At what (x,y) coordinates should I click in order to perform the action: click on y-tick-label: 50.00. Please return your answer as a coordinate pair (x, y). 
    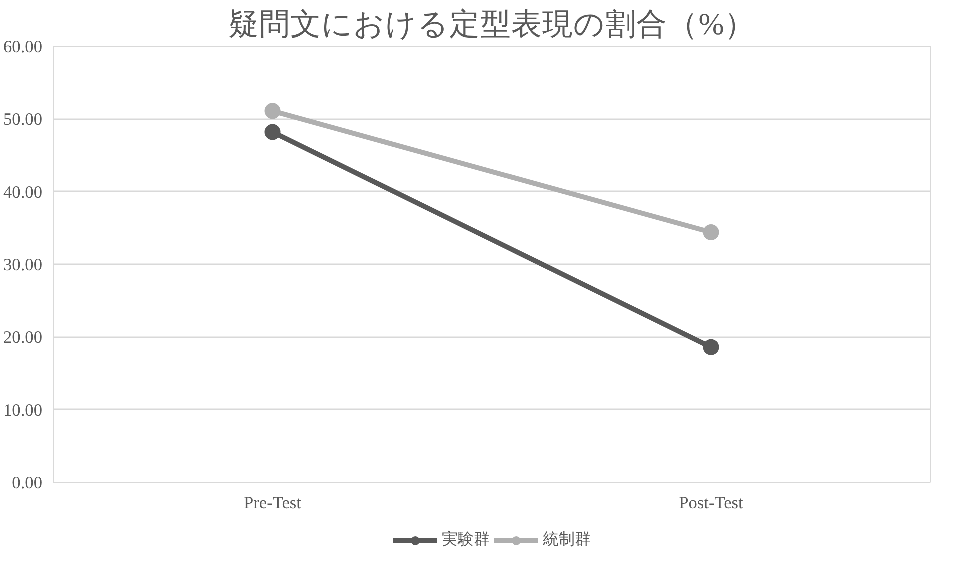
    Looking at the image, I should click on (23, 120).